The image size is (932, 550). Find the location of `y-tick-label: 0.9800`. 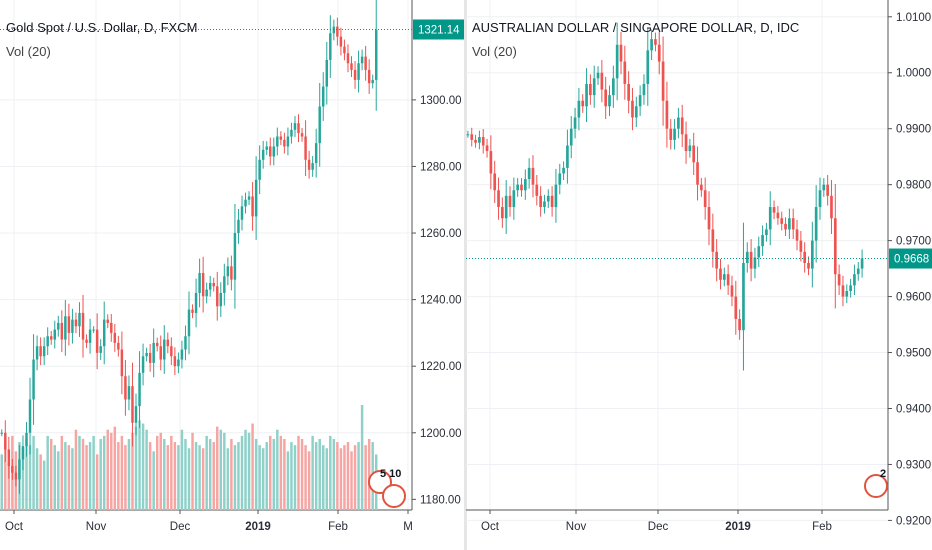

y-tick-label: 0.9800 is located at coordinates (913, 186).